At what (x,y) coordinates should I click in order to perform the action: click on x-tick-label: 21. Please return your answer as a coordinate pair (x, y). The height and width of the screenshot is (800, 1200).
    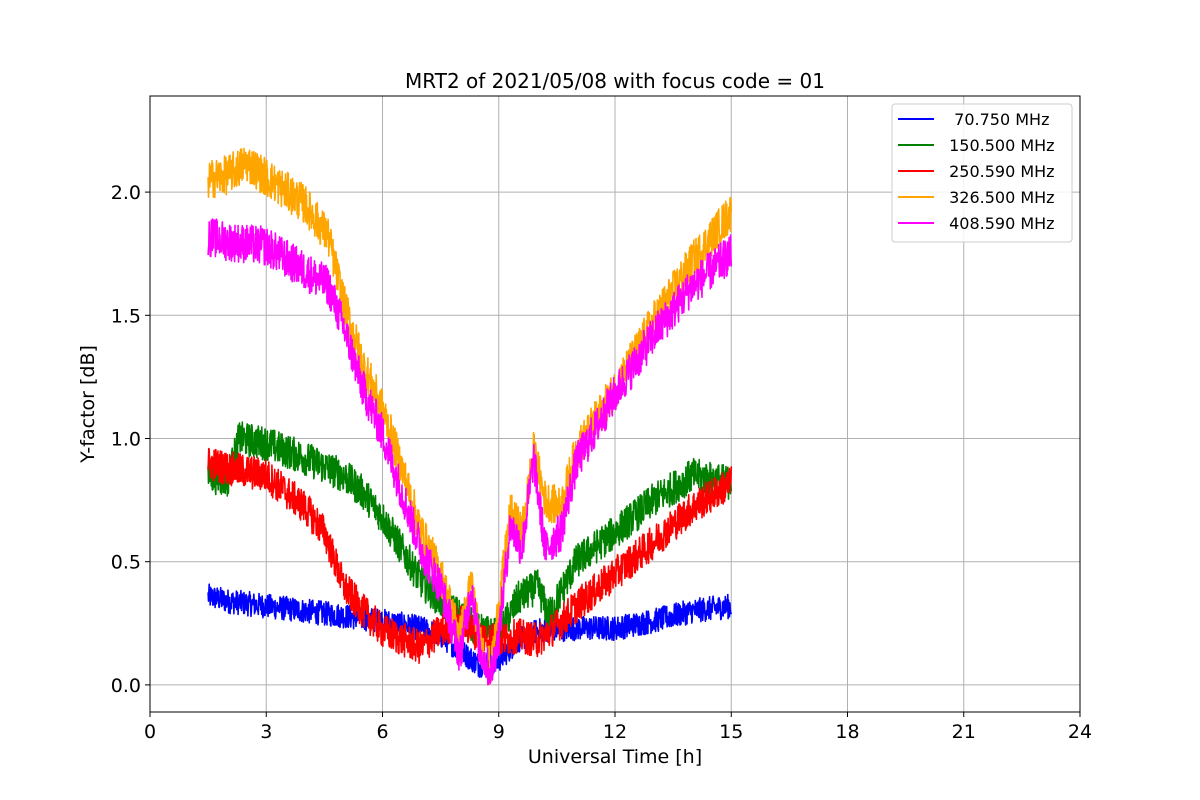
    Looking at the image, I should click on (964, 732).